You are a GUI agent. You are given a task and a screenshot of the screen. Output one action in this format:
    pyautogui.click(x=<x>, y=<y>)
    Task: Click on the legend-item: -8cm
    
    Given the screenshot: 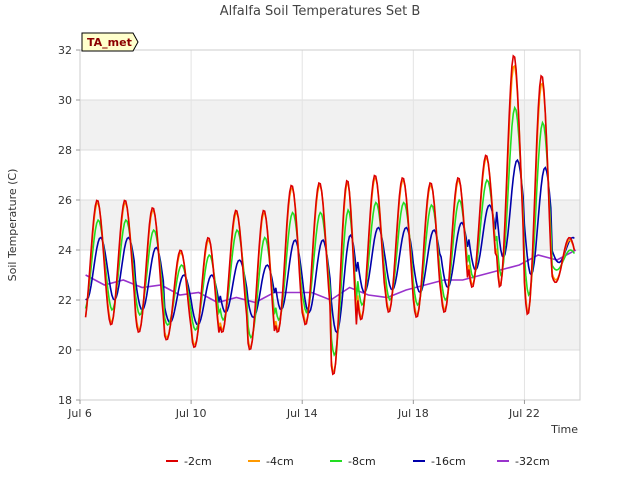 What is the action you would take?
    pyautogui.click(x=353, y=461)
    